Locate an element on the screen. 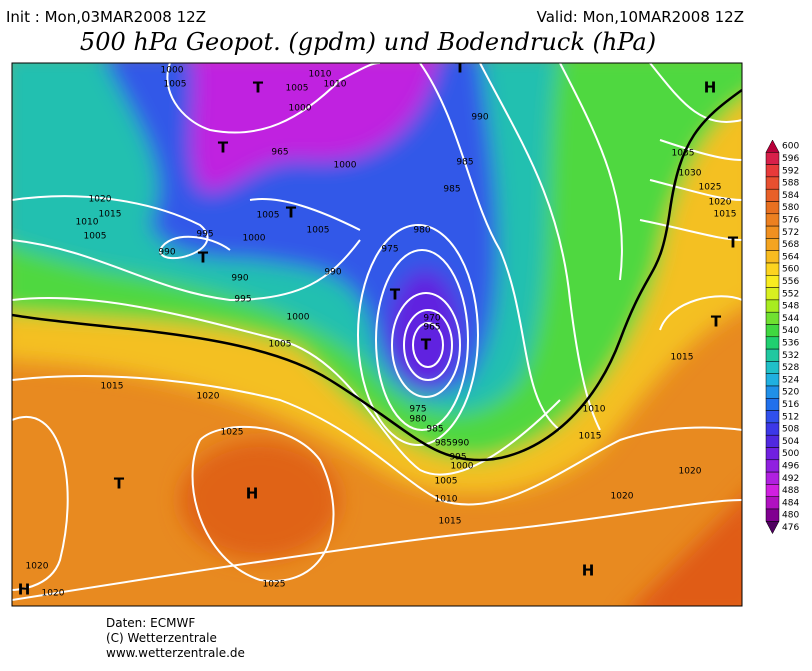  colorbar-label: 576 is located at coordinates (790, 220).